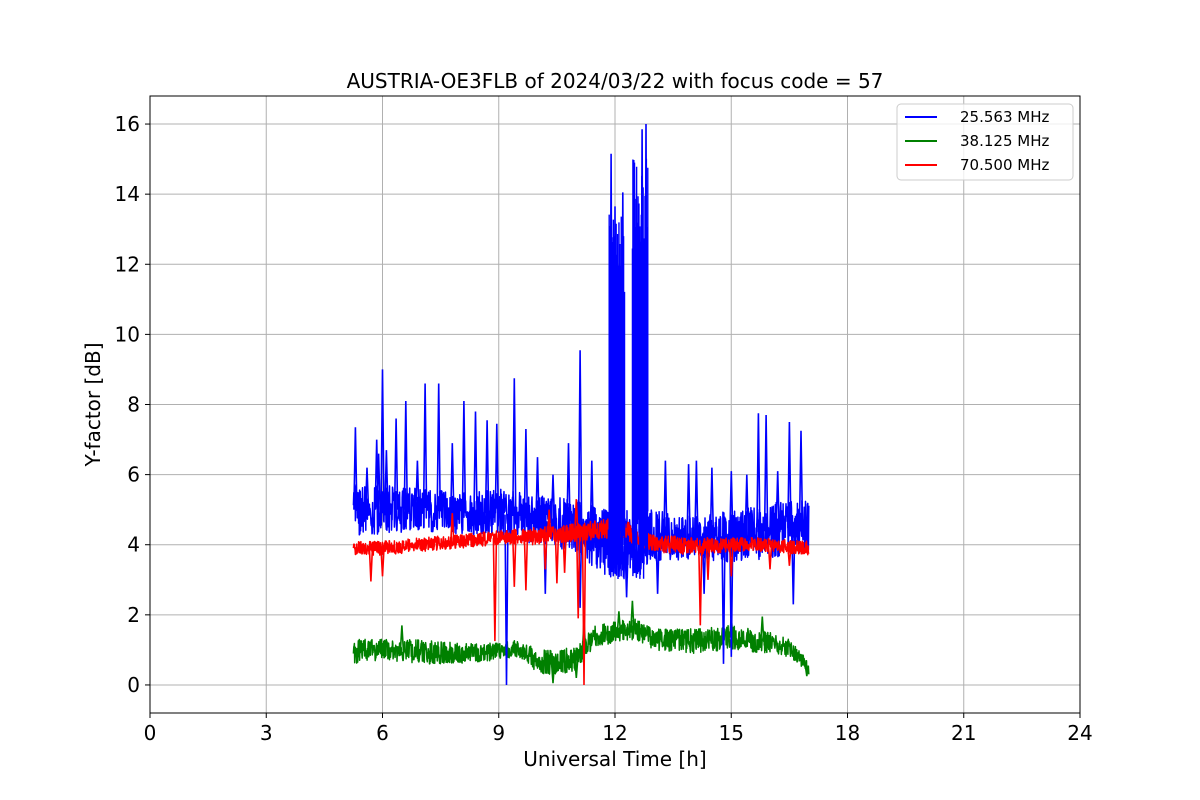 This screenshot has width=1200, height=800. Describe the element at coordinates (1004, 117) in the screenshot. I see `legend-entry-0: 25.563 MHz` at that location.